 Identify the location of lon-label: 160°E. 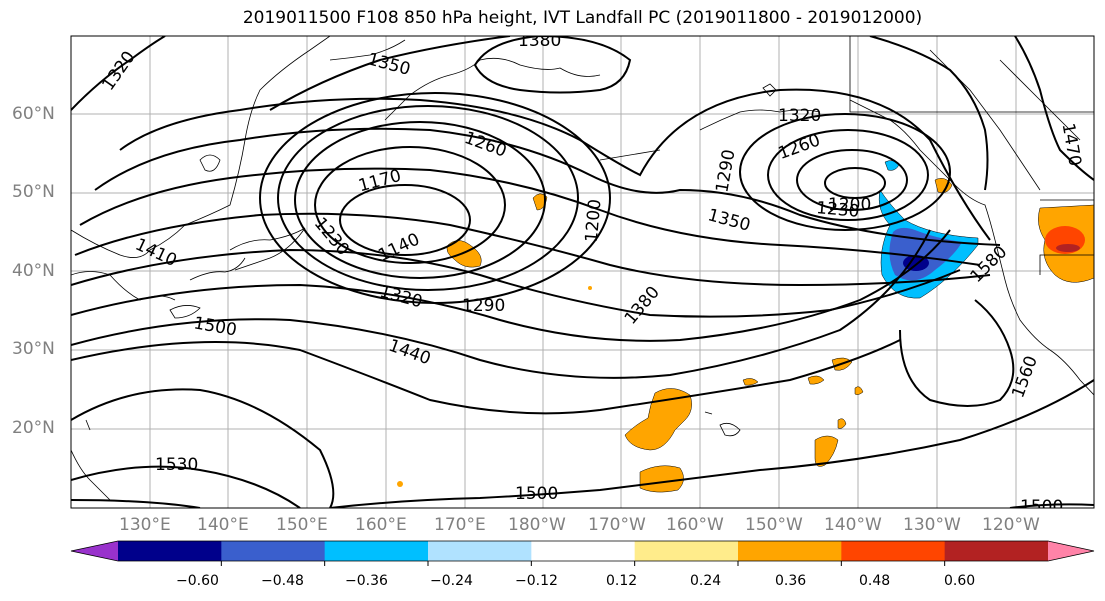
(381, 525).